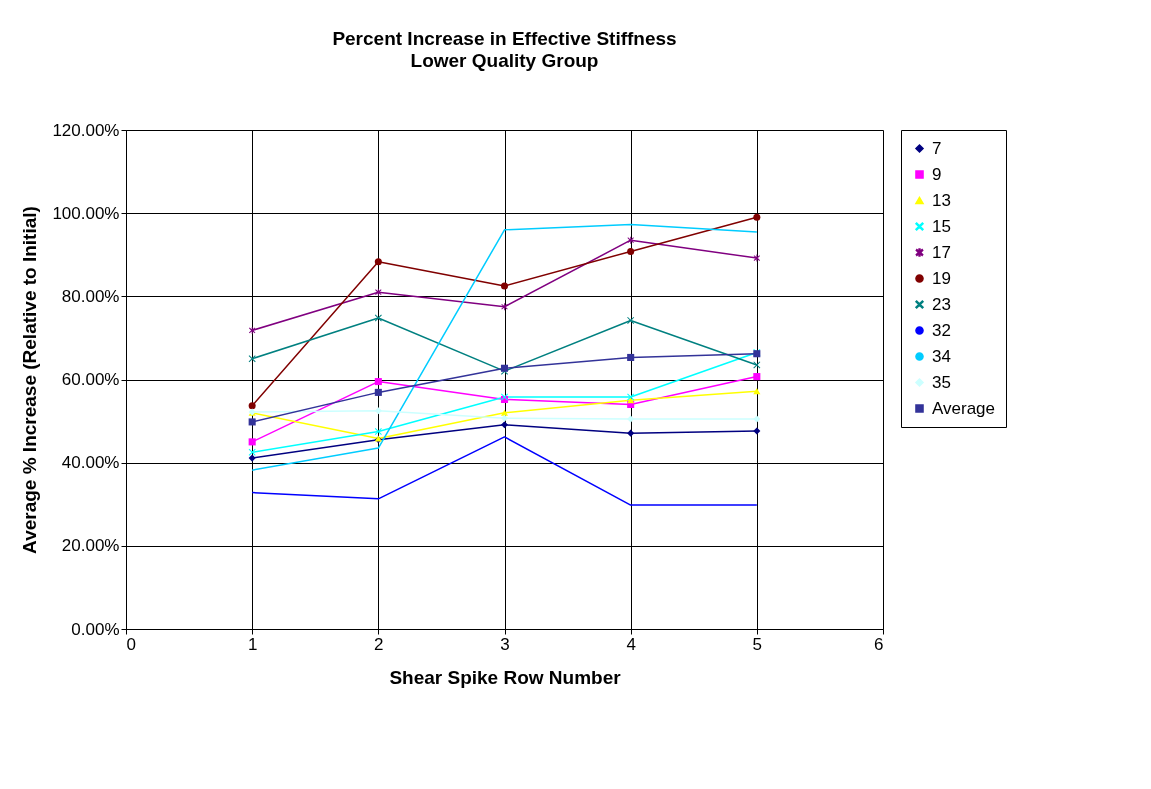  Describe the element at coordinates (90, 463) in the screenshot. I see `y-tick-label: 40.00%` at that location.